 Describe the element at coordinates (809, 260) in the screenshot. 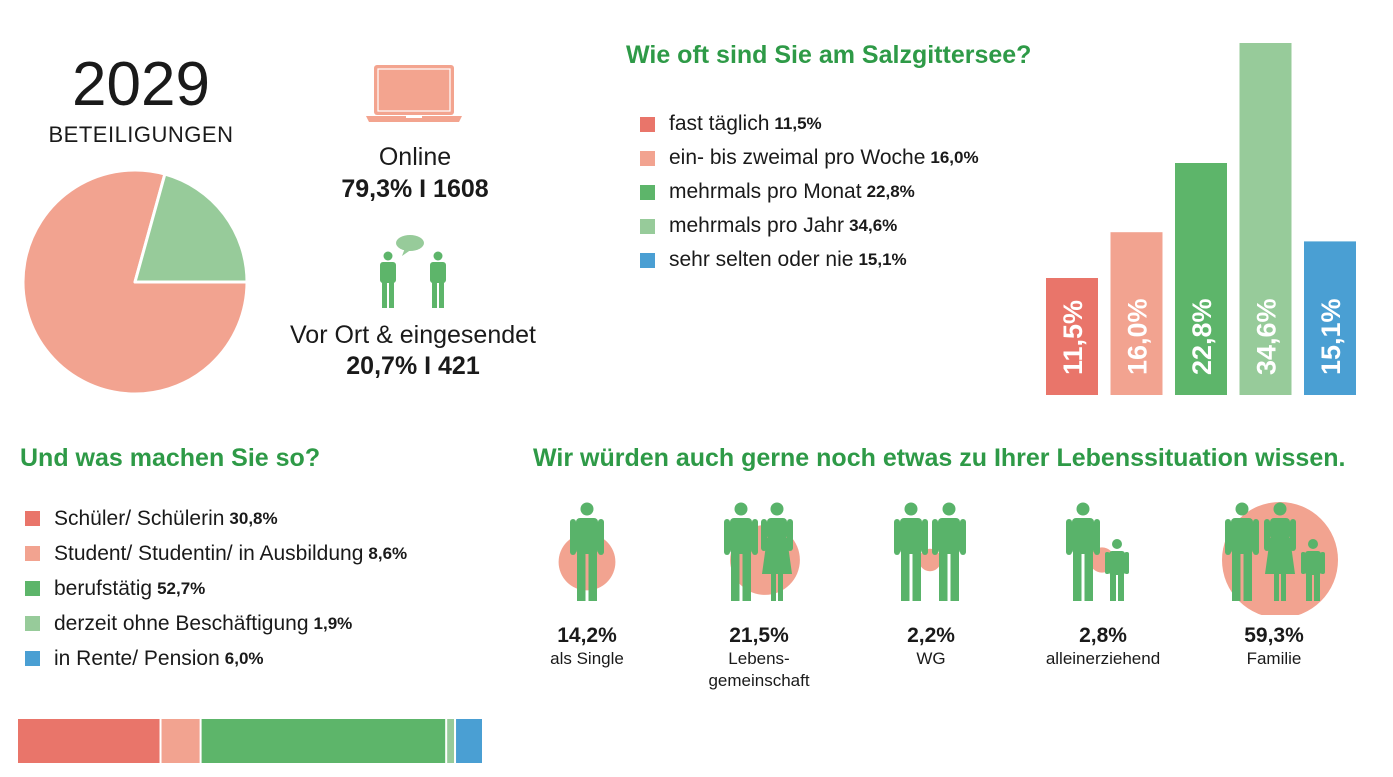

I see `frequency-legend-item: sehr selten oder nie 15,1%` at that location.